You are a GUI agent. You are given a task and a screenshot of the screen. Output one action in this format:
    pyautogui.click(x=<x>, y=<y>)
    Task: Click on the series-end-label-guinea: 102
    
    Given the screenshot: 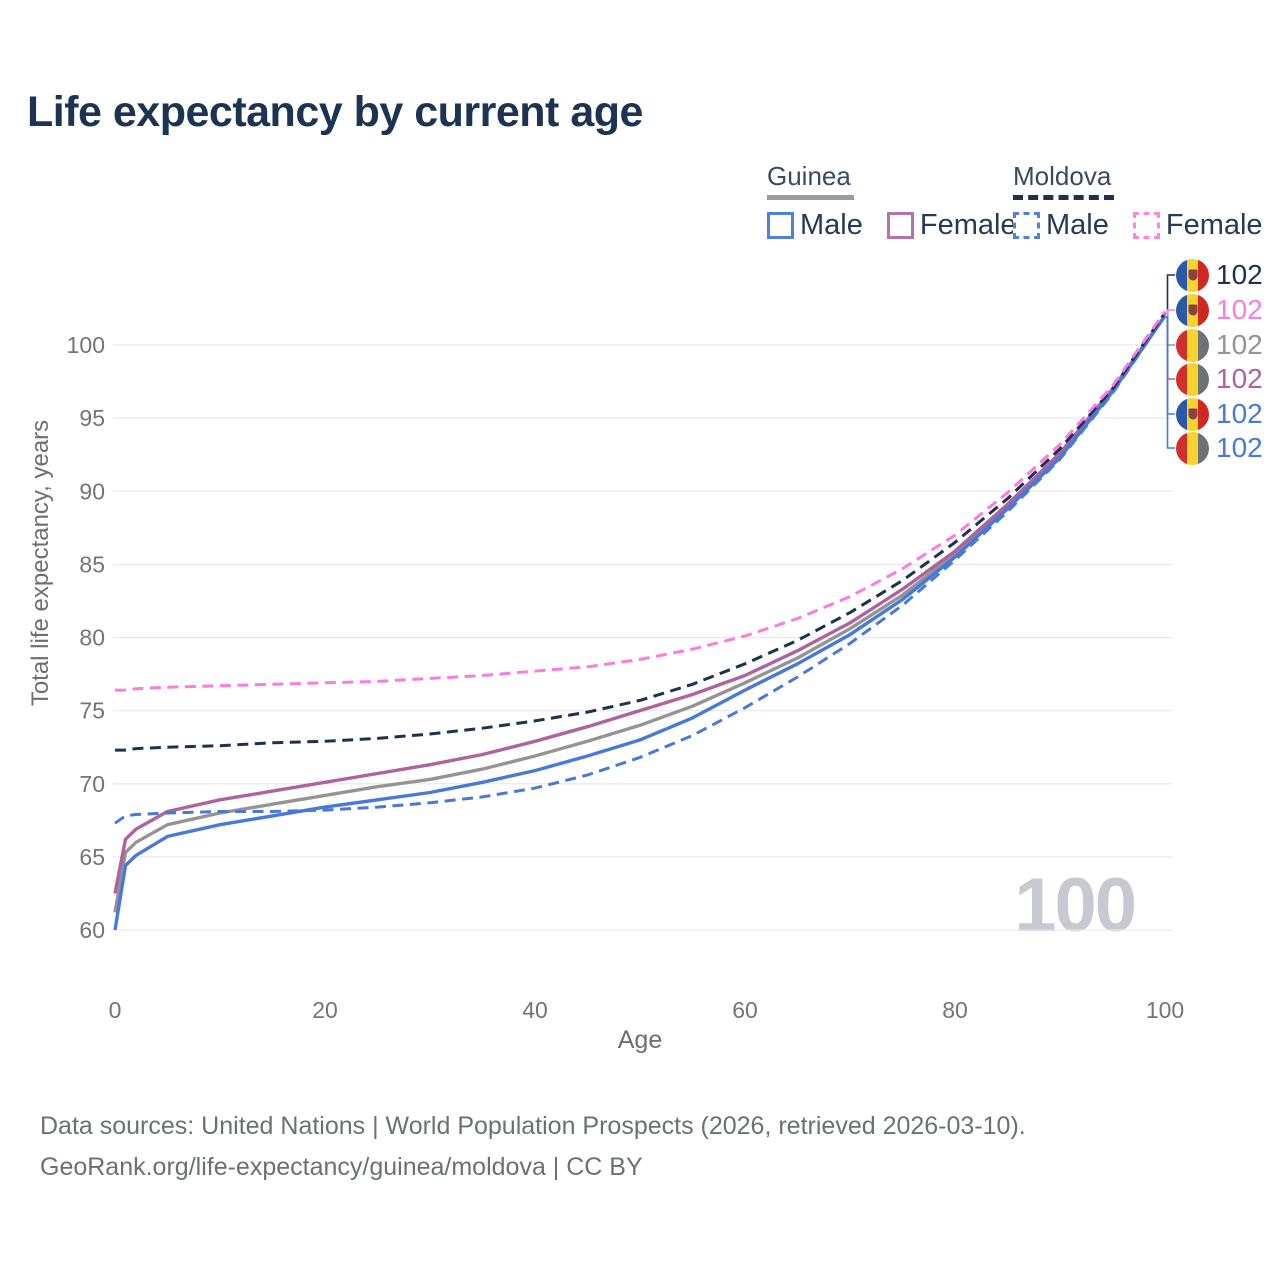 What is the action you would take?
    pyautogui.click(x=1219, y=345)
    